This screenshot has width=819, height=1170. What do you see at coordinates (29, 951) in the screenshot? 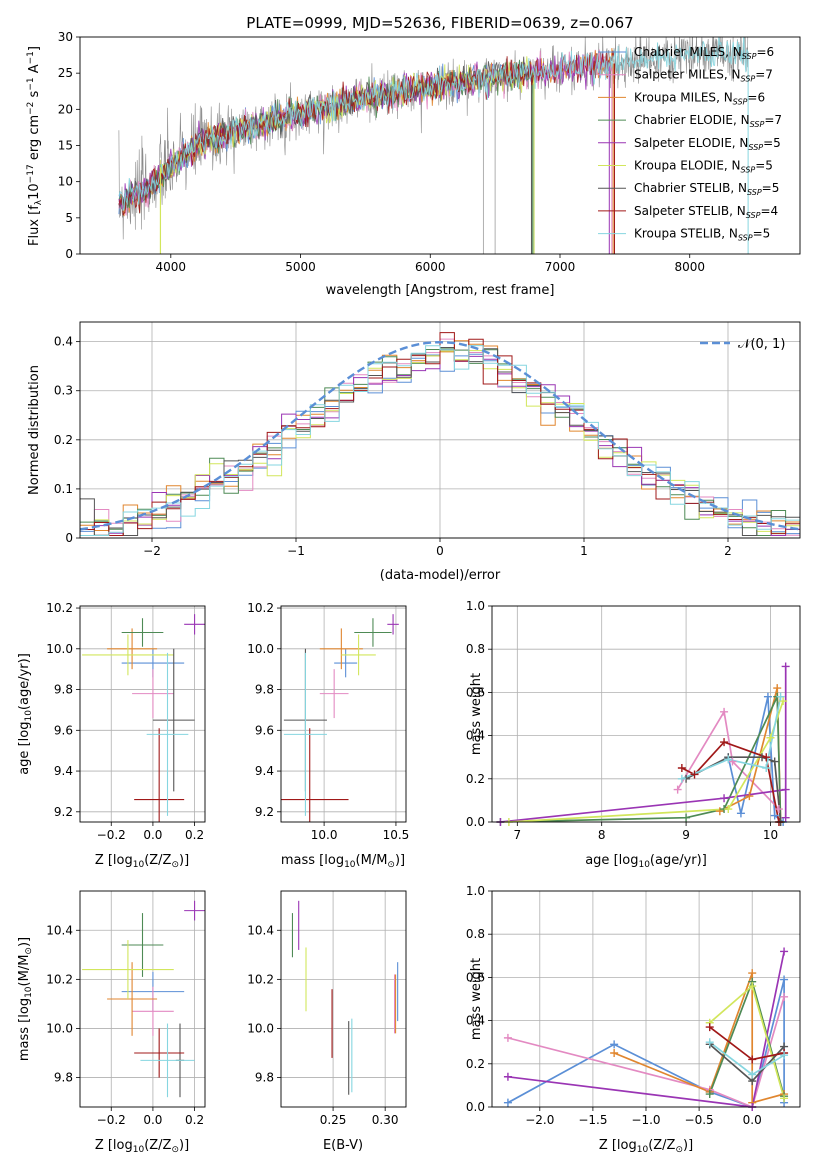
I see `y-axis-label-part: ⊙` at bounding box center [29, 951].